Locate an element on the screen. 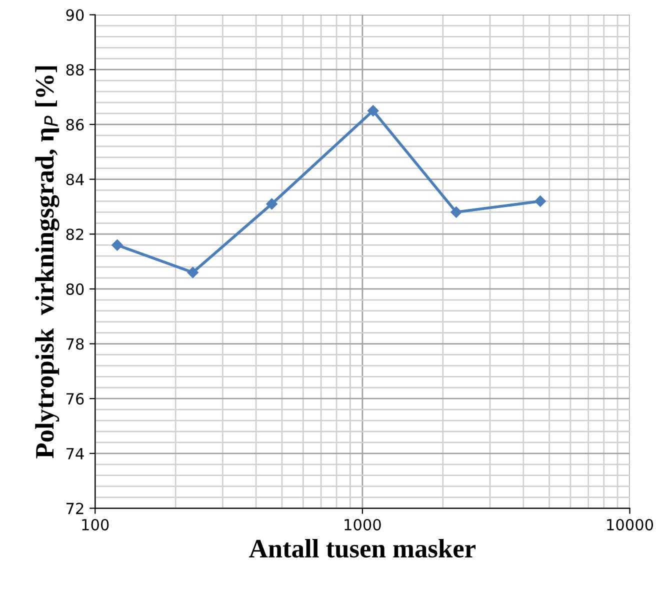 The image size is (656, 591). y-tick-label: 84 is located at coordinates (75, 180).